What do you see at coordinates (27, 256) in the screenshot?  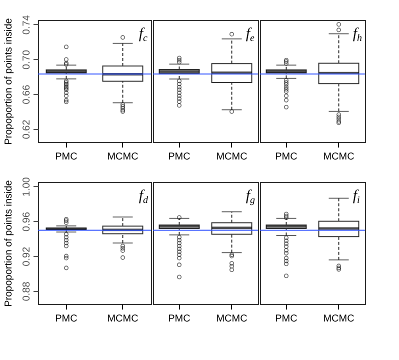 I see `y-tick-label: 0.92` at bounding box center [27, 256].